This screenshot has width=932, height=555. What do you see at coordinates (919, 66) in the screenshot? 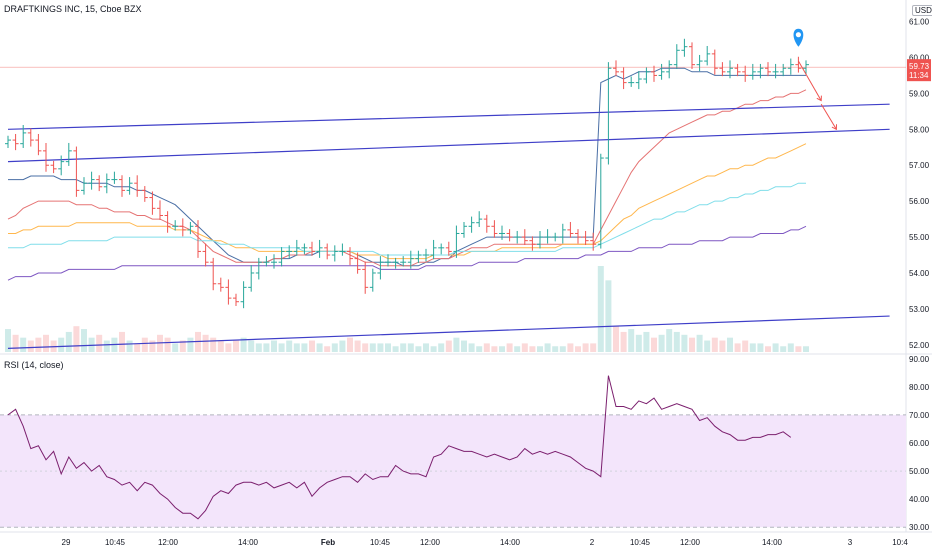
I see `price-badge-value: 59.73` at bounding box center [919, 66].